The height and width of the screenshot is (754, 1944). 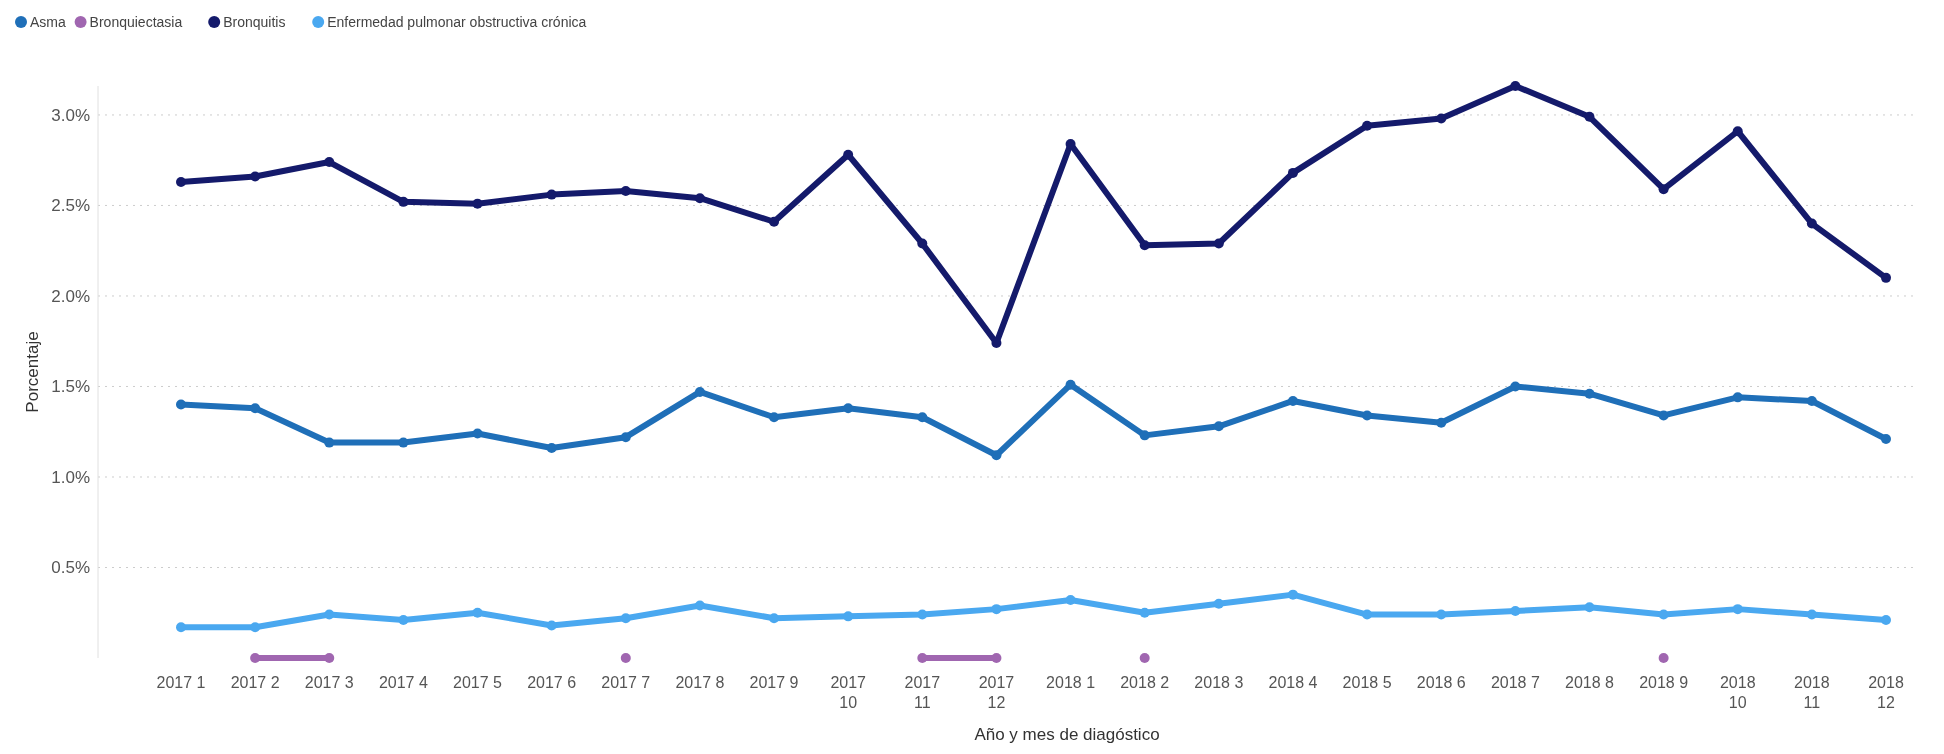 What do you see at coordinates (774, 682) in the screenshot?
I see `x-tick-label: 2017 9` at bounding box center [774, 682].